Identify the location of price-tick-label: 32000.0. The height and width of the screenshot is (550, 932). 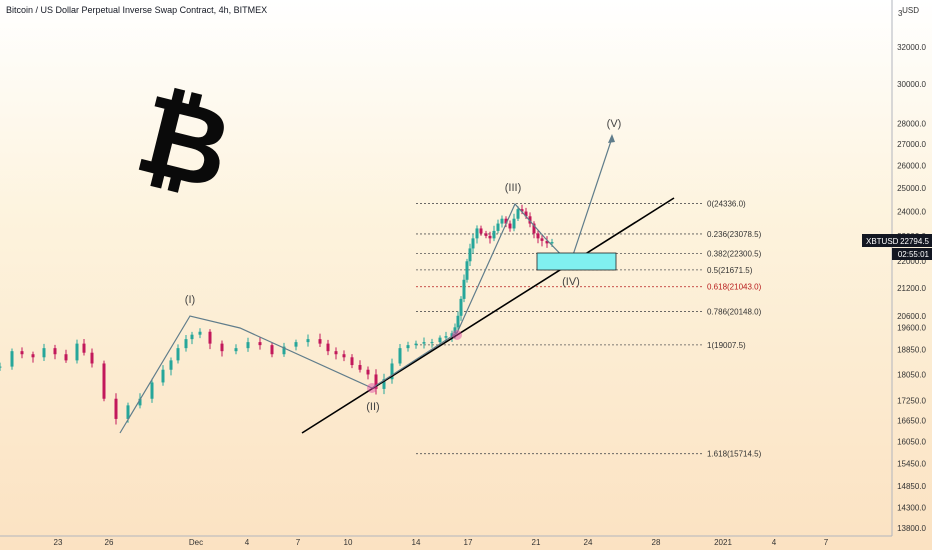
(911, 47).